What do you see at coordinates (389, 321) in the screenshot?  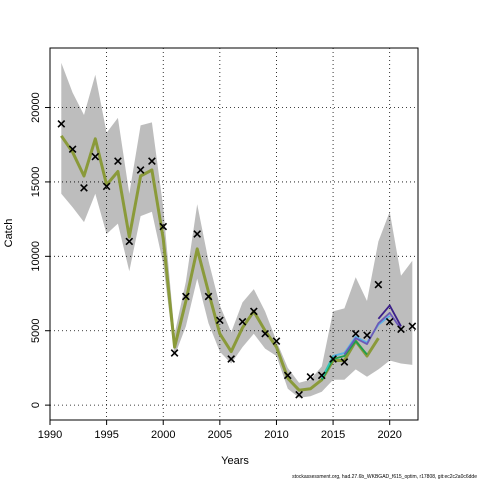 I see `observation-point-2020` at bounding box center [389, 321].